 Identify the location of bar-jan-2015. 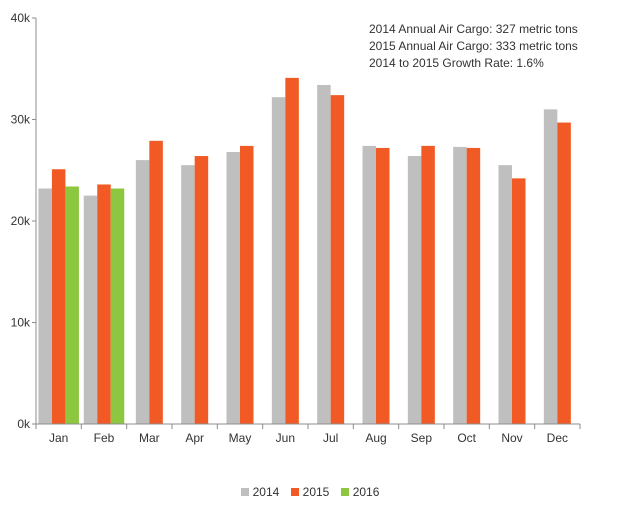
(58, 296).